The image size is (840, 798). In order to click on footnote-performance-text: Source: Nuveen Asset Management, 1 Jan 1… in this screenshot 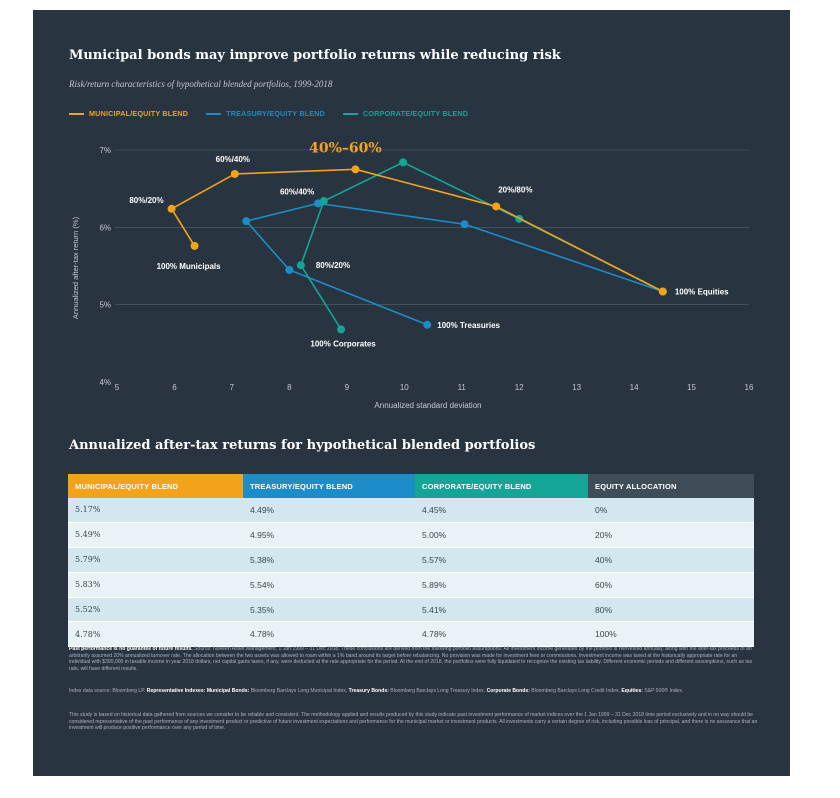, I will do `click(411, 659)`.